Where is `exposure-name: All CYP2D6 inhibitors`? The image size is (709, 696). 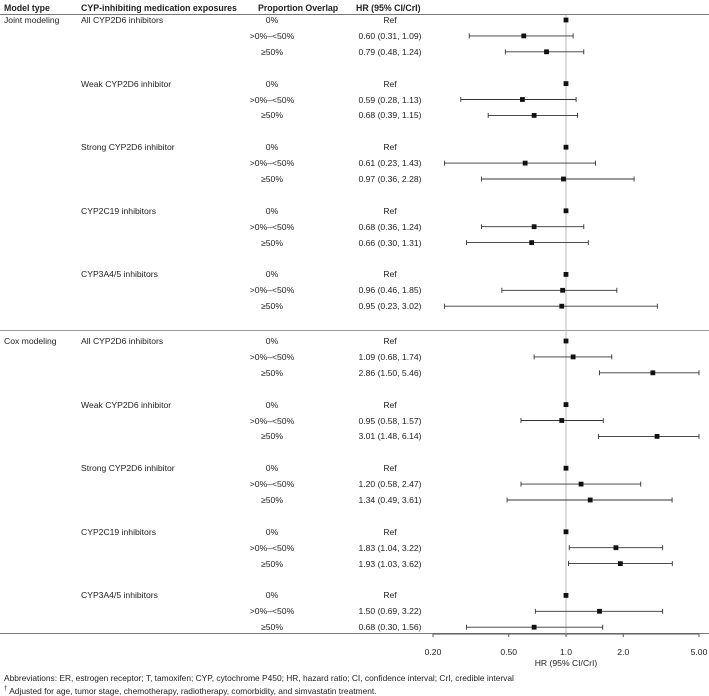 exposure-name: All CYP2D6 inhibitors is located at coordinates (122, 20).